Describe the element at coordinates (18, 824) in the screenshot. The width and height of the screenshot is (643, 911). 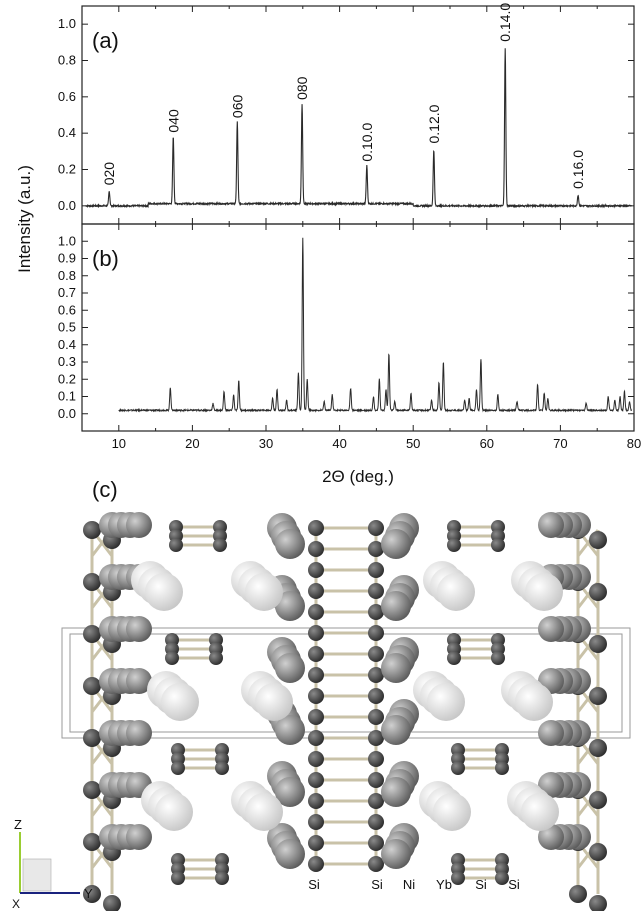
I see `z-axis-label: Z` at that location.